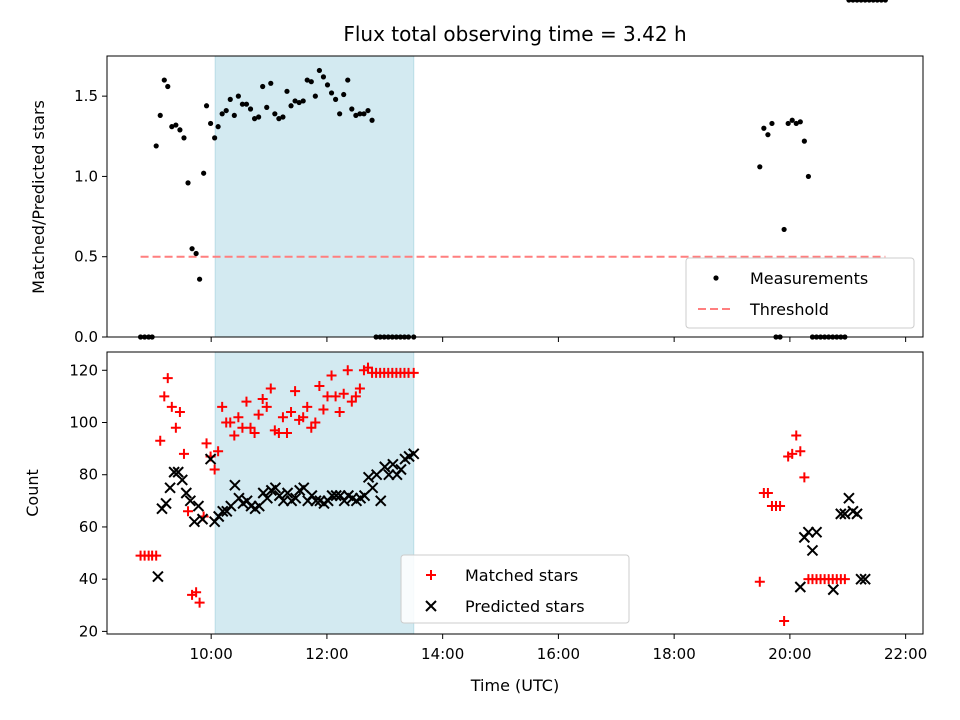  I want to click on x-tick-label: 10:00, so click(211, 654).